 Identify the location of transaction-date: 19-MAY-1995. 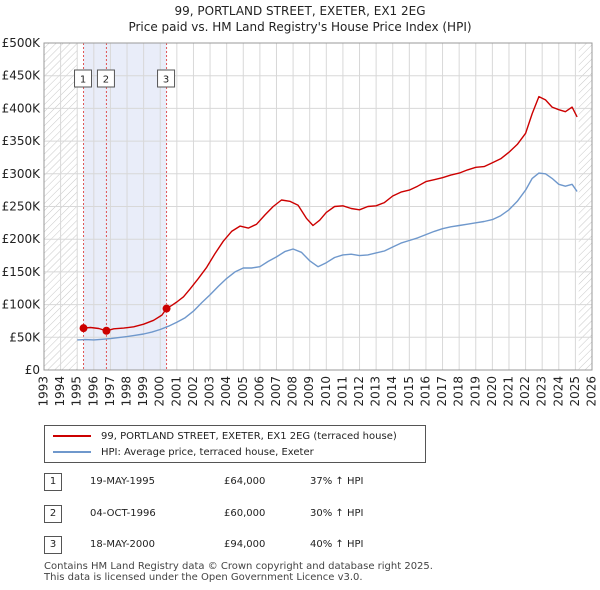
(123, 481).